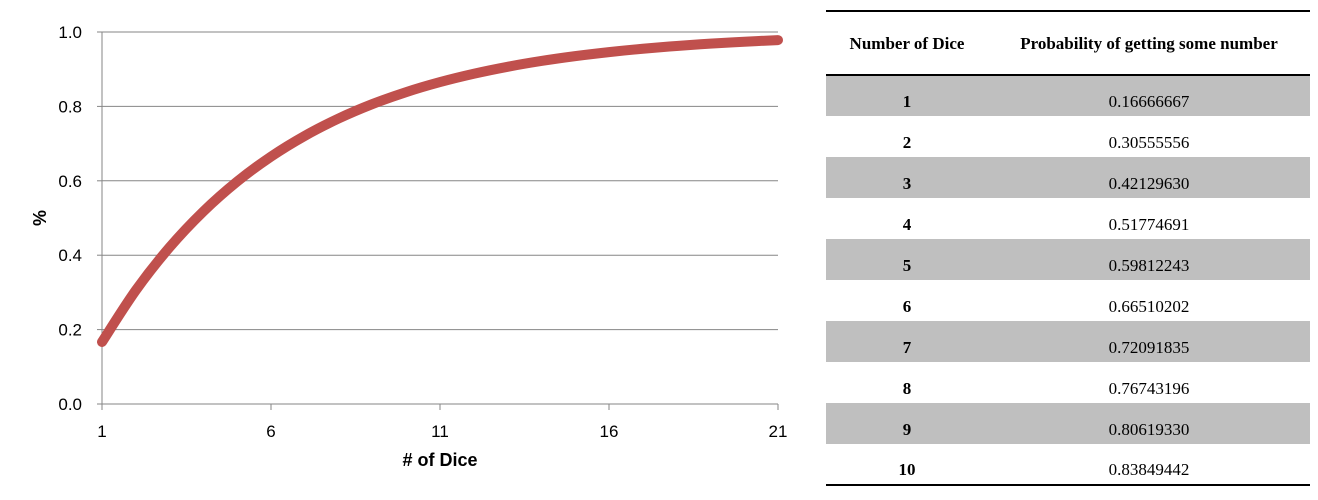  Describe the element at coordinates (907, 469) in the screenshot. I see `dice-count-cell: 10` at that location.